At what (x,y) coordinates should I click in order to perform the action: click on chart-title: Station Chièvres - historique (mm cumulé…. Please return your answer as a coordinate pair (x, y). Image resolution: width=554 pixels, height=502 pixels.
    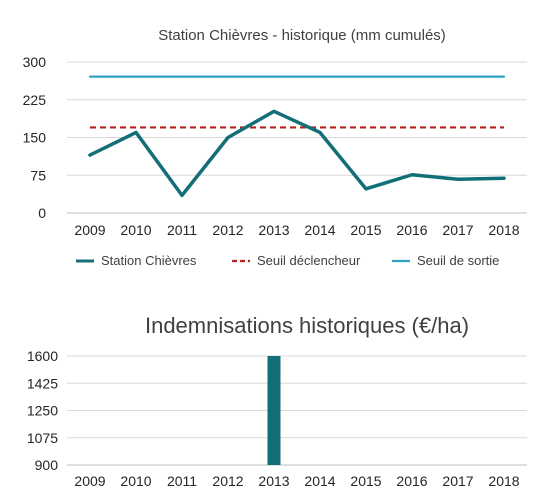
    Looking at the image, I should click on (302, 35).